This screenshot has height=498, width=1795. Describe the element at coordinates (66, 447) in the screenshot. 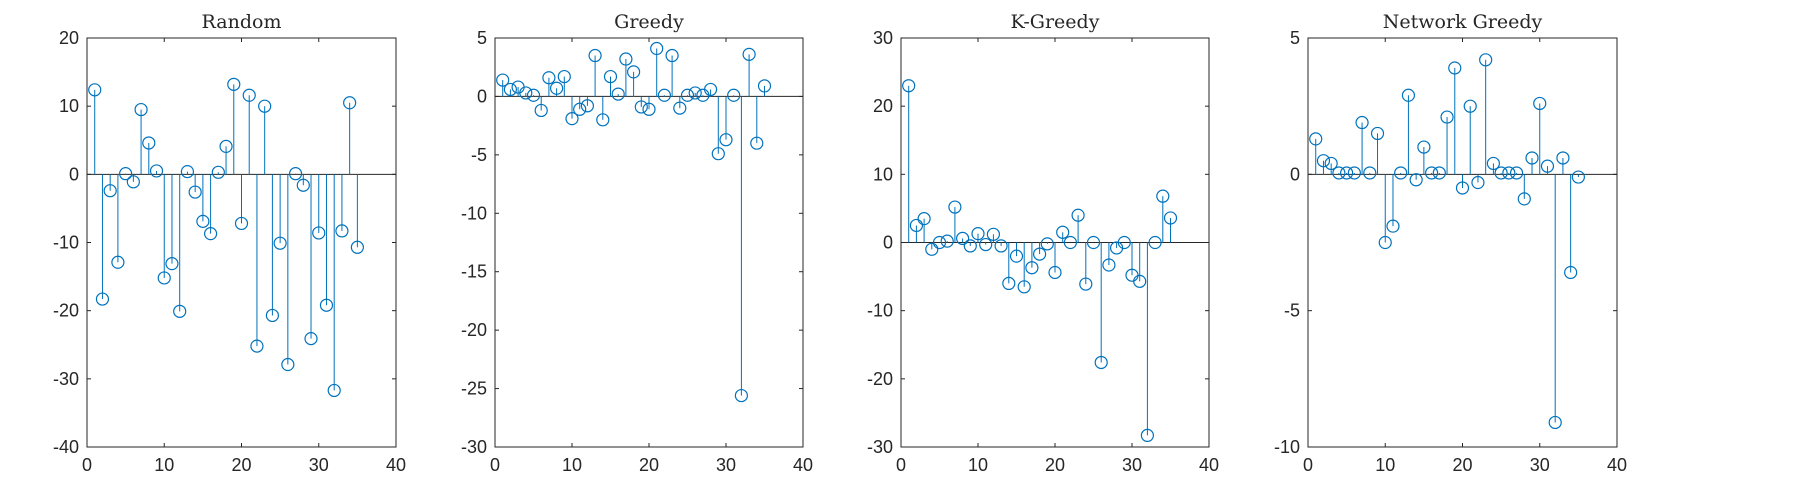

I see `y-tick-label: -40` at that location.